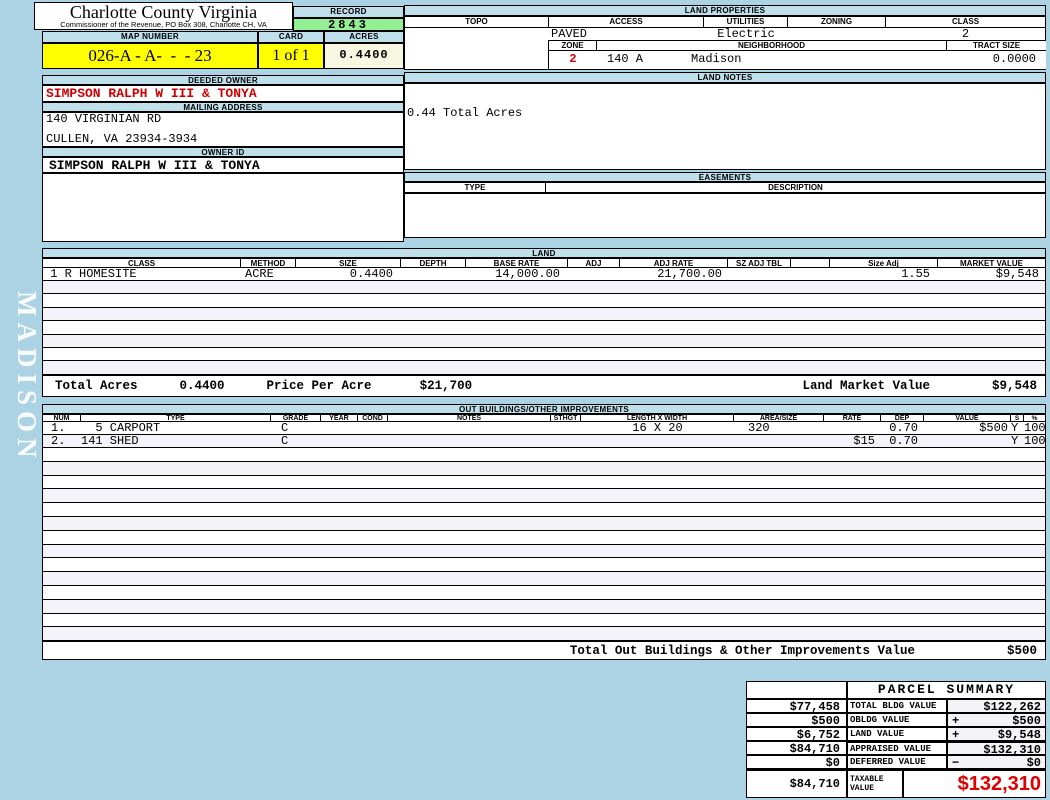 Image resolution: width=1050 pixels, height=800 pixels. I want to click on ps-card-appraised-value: $84,710, so click(796, 748).